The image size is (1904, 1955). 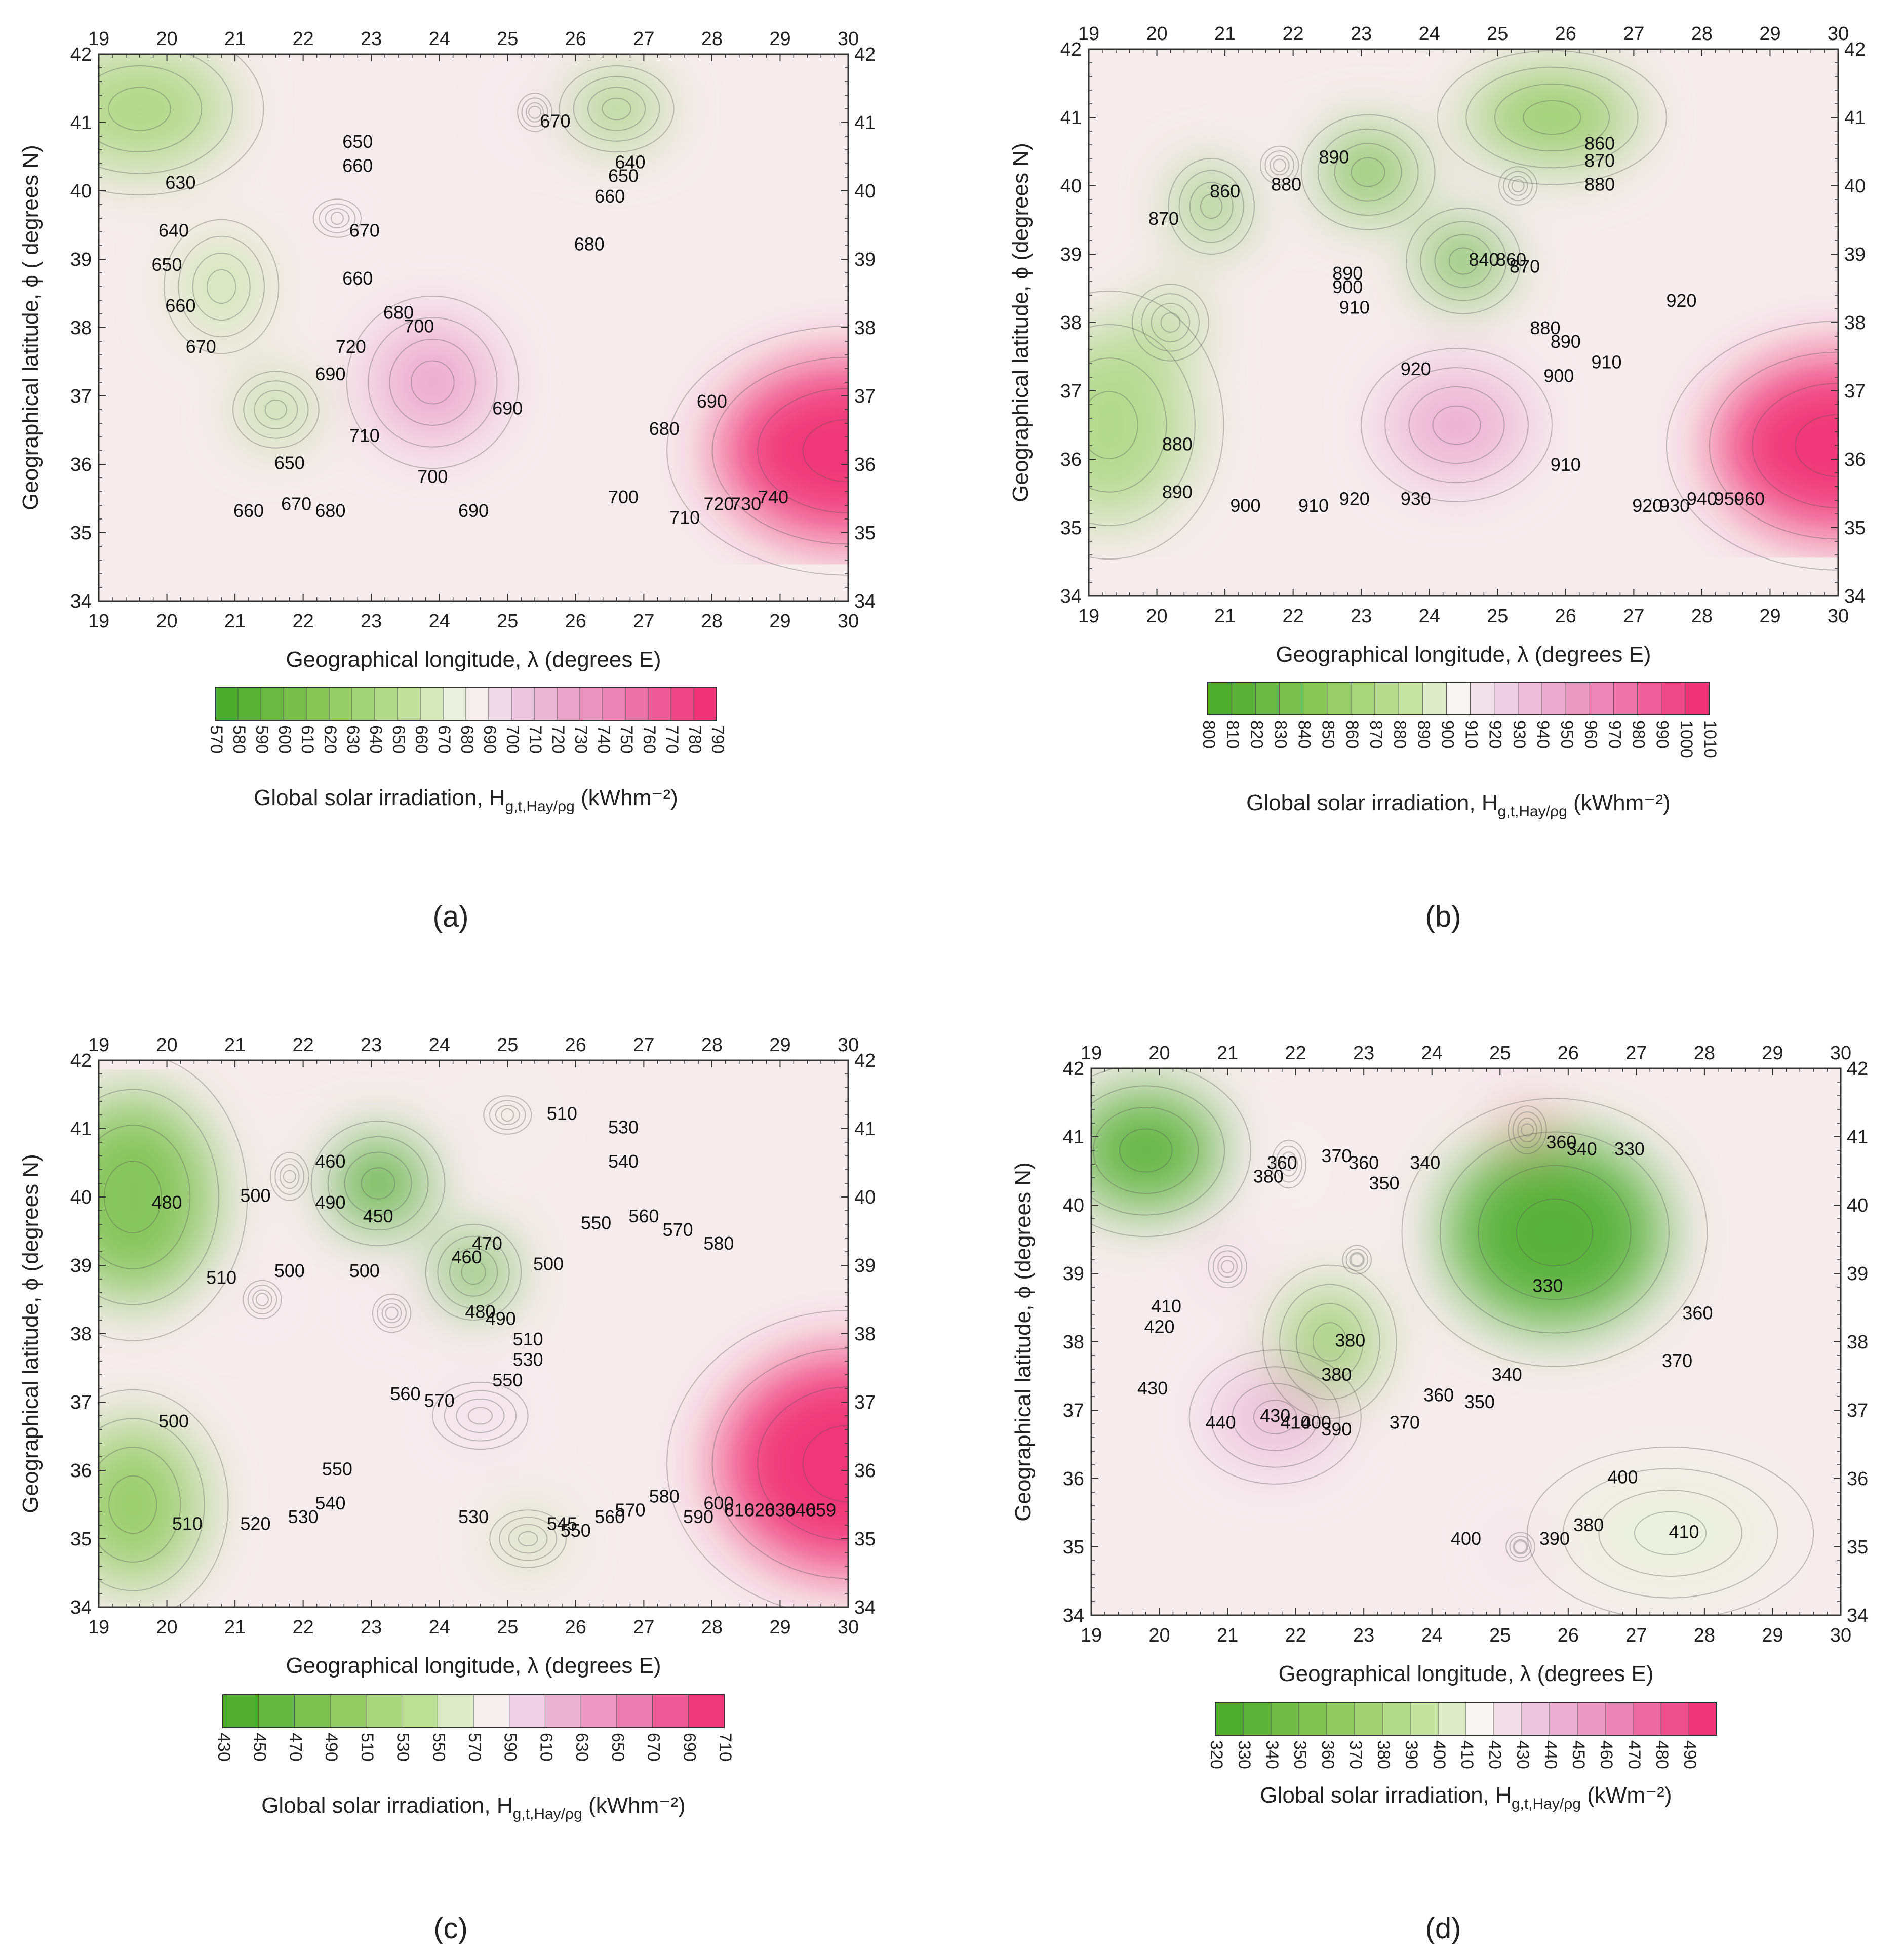 What do you see at coordinates (173, 1421) in the screenshot?
I see `contour-label: 500` at bounding box center [173, 1421].